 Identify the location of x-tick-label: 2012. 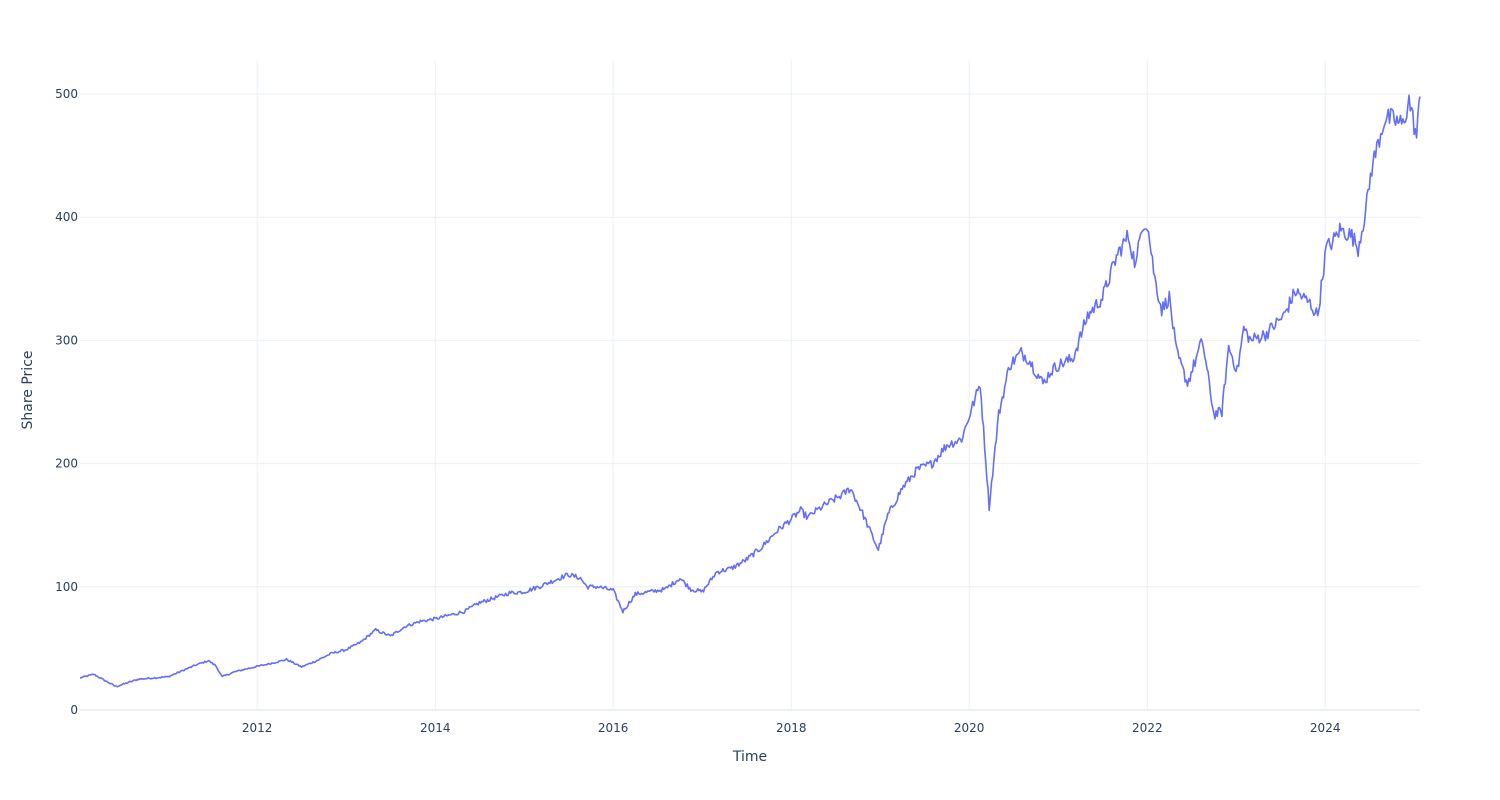
(257, 728).